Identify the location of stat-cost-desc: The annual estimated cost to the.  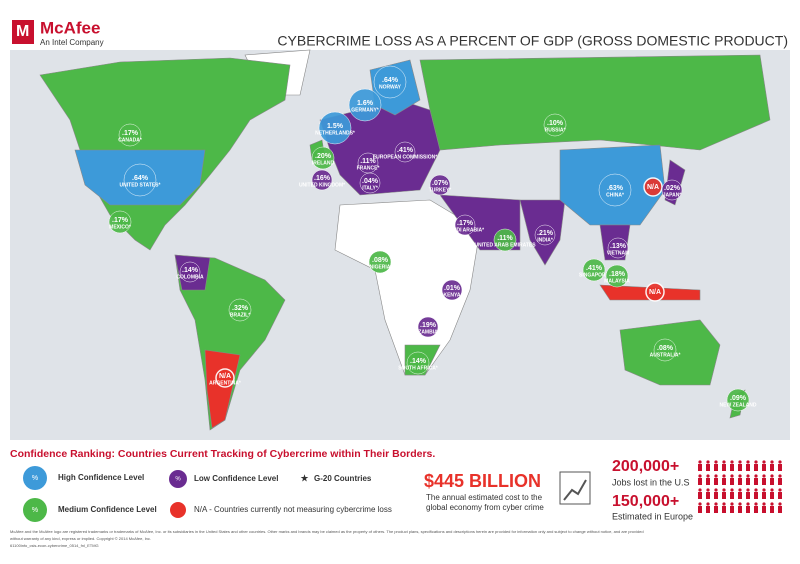
(484, 497).